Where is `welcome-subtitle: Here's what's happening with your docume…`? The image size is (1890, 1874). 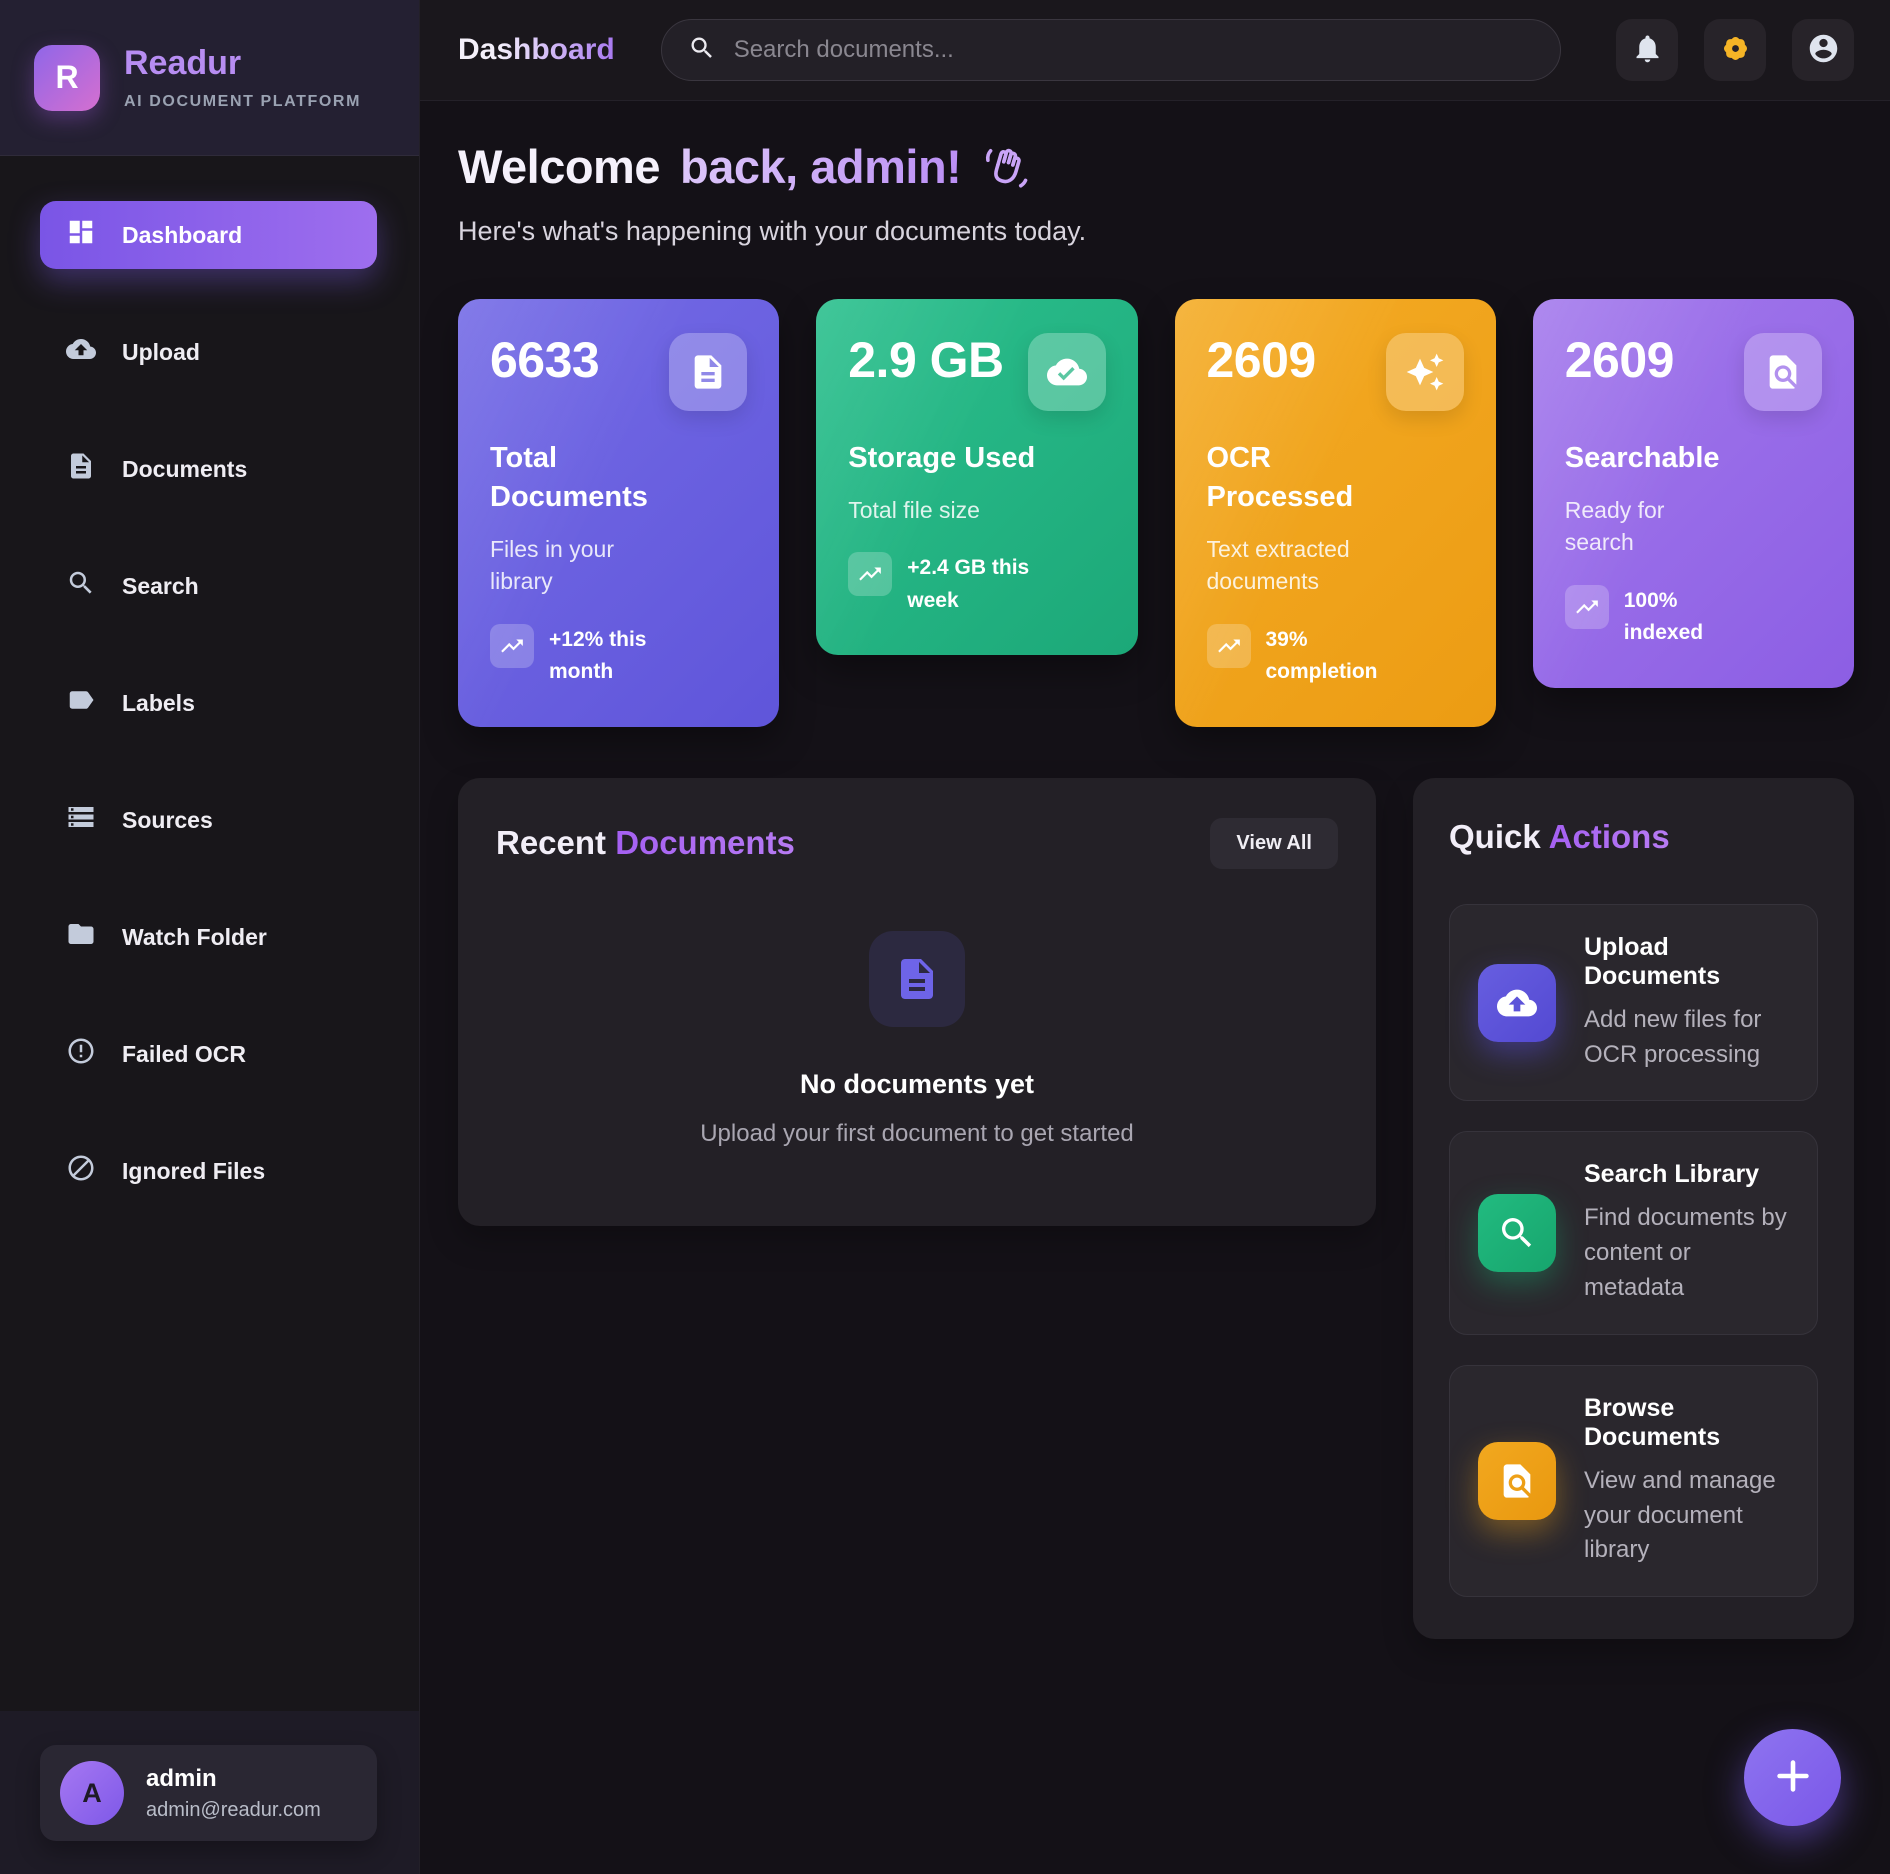 welcome-subtitle: Here's what's happening with your docume… is located at coordinates (772, 231).